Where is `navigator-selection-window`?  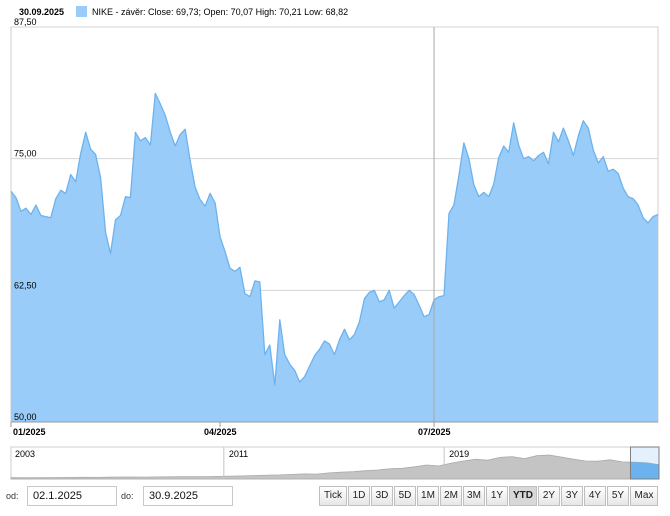
navigator-selection-window is located at coordinates (644, 463).